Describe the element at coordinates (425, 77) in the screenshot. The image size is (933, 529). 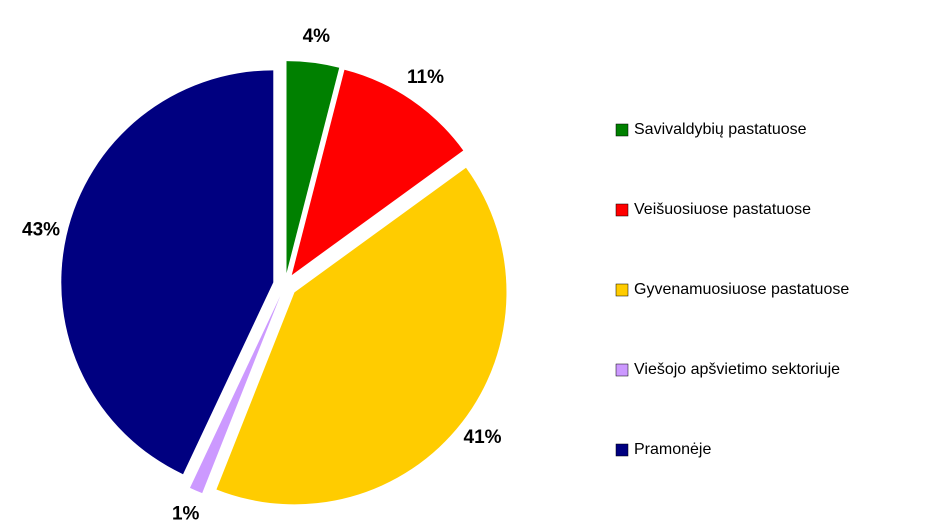
I see `data-label: 11%` at that location.